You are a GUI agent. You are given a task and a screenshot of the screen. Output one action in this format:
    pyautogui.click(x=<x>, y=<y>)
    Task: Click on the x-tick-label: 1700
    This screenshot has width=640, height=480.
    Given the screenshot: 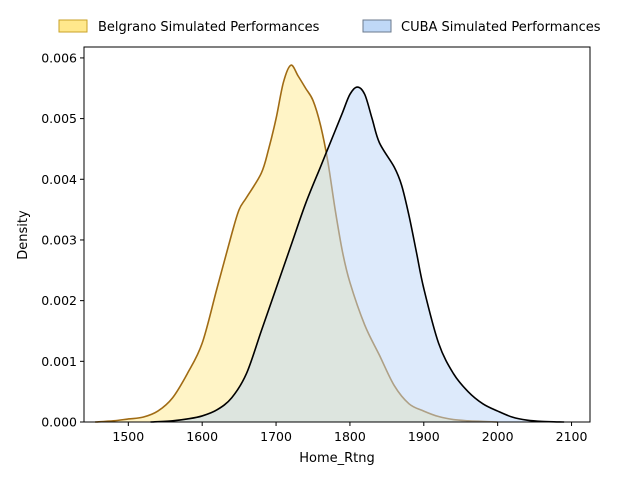 What is the action you would take?
    pyautogui.click(x=276, y=436)
    